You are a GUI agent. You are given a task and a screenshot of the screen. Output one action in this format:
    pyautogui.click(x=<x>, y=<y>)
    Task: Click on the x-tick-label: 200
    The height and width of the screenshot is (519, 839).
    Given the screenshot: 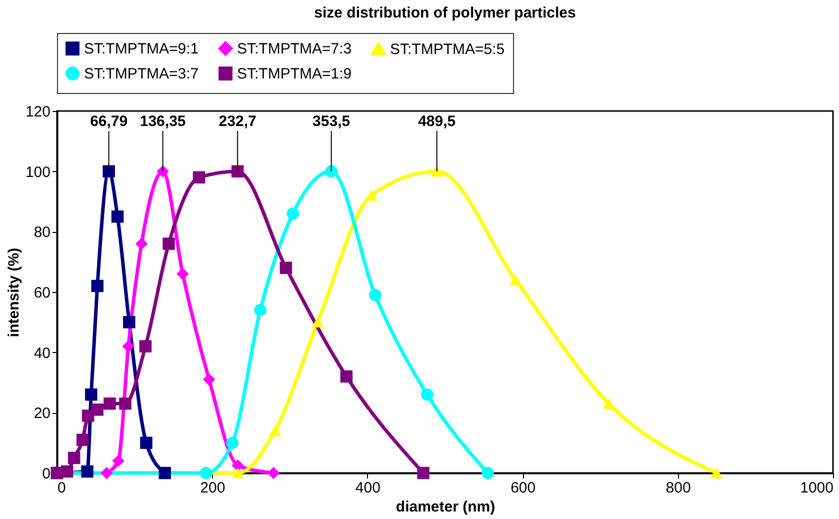 What is the action you would take?
    pyautogui.click(x=213, y=488)
    